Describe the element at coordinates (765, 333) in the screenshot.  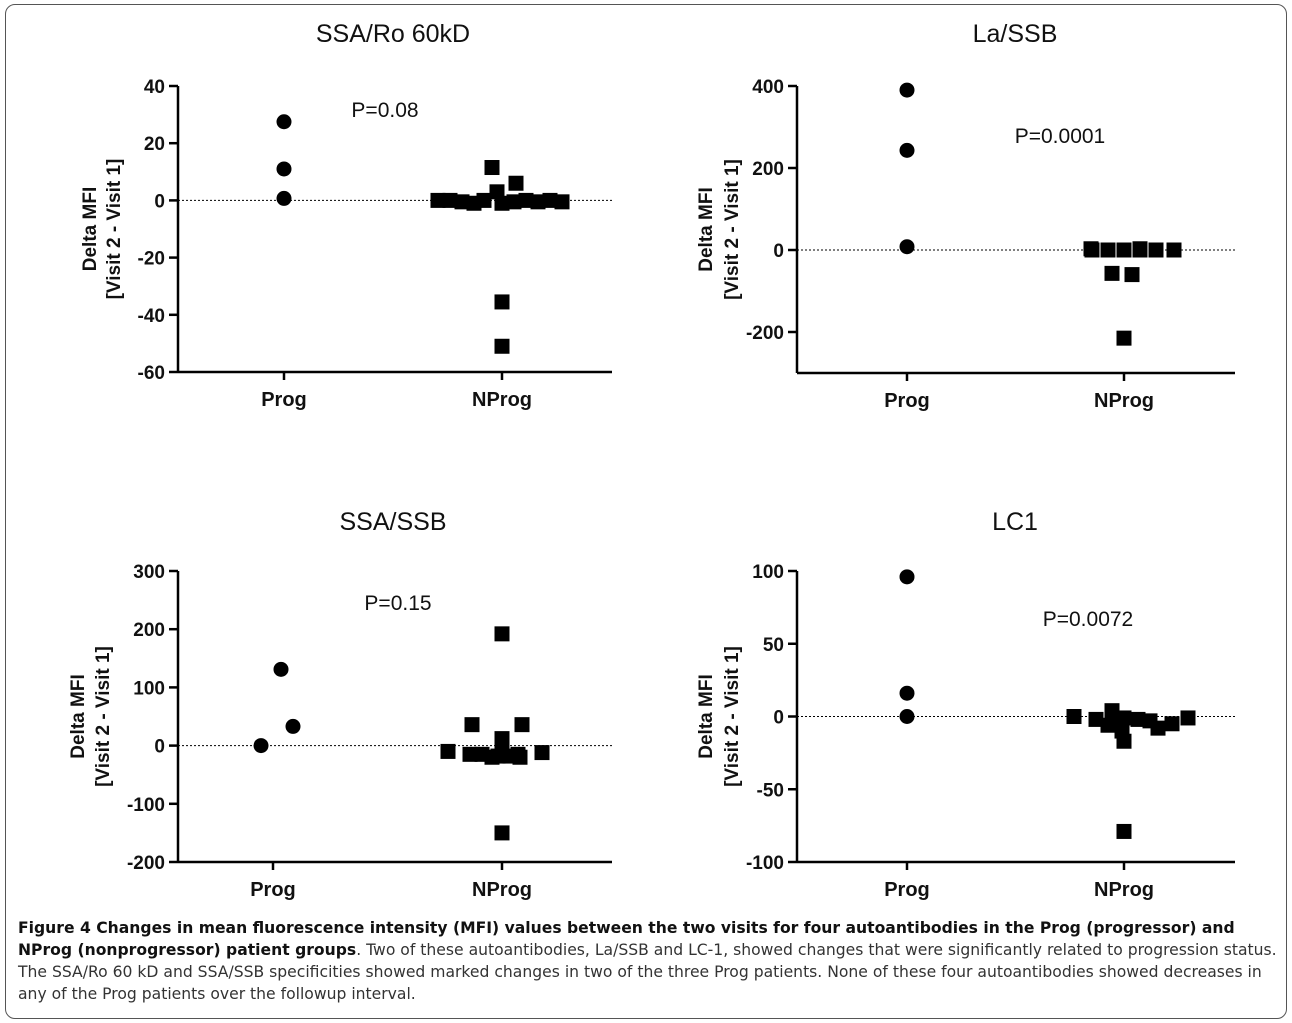
I see `y-tick-label: -200` at that location.